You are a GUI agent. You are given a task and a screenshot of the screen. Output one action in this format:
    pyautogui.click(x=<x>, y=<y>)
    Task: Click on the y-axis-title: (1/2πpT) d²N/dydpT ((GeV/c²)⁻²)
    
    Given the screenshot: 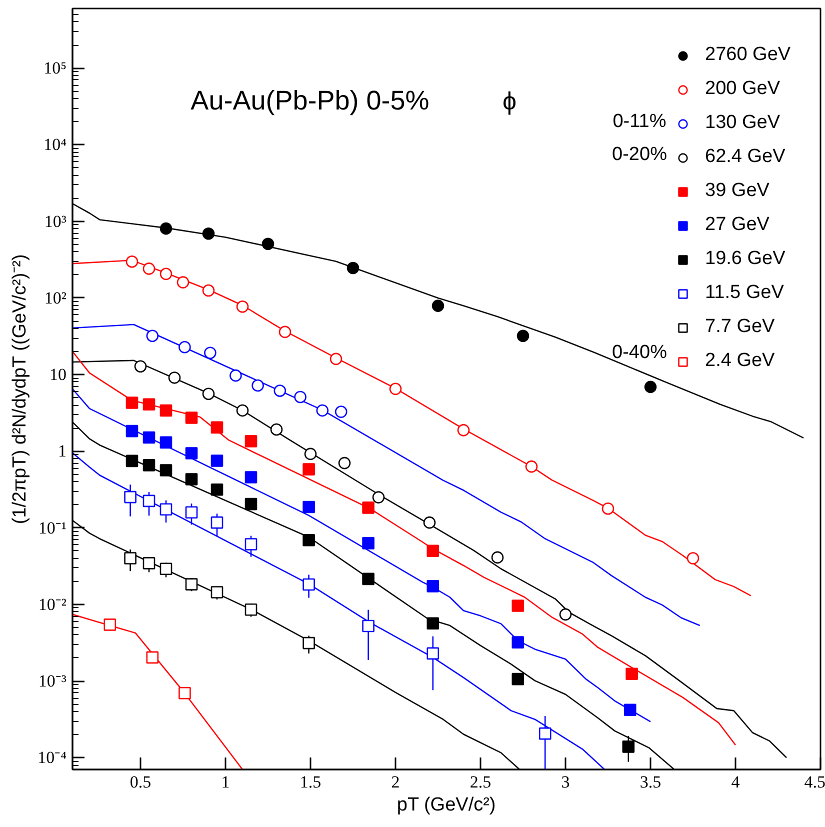 What is the action you would take?
    pyautogui.click(x=20, y=389)
    